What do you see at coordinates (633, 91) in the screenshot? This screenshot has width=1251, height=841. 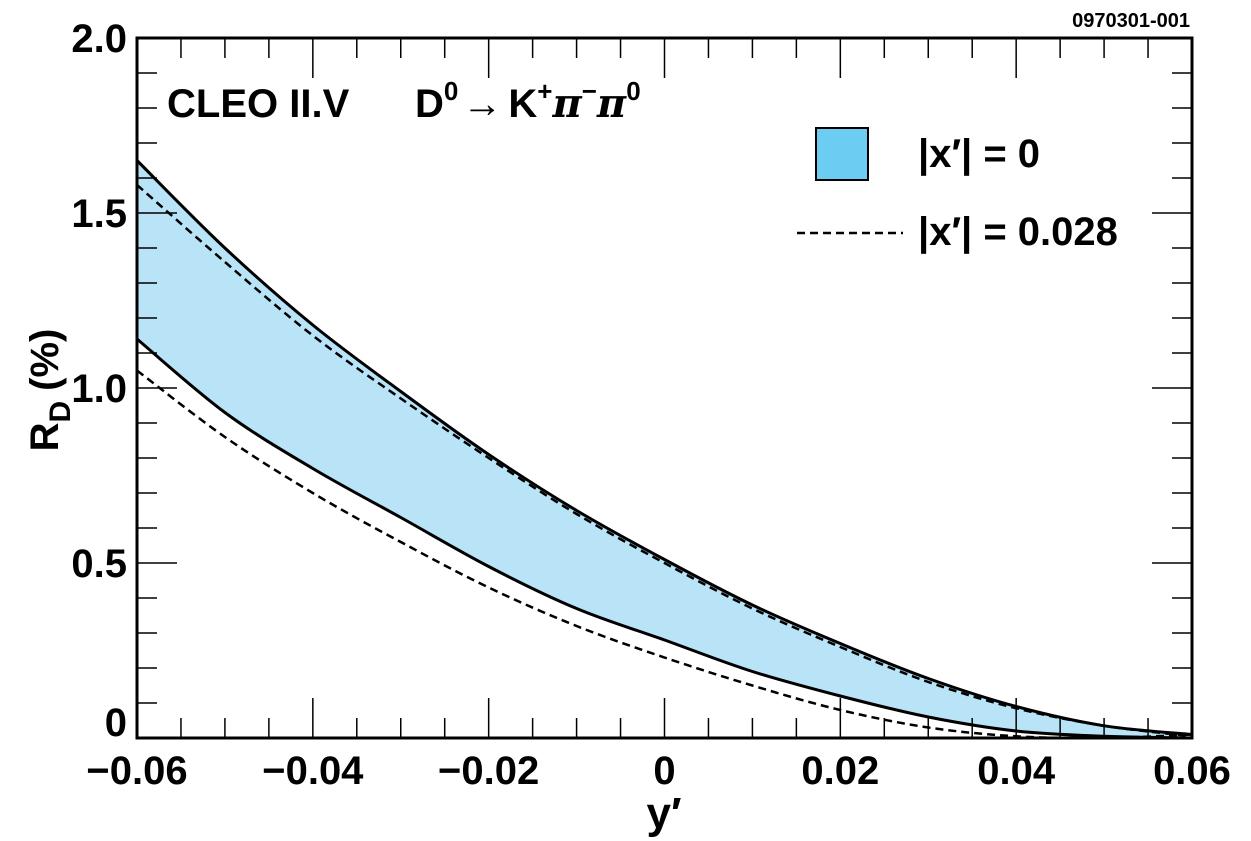 I see `decay-pion2-sup: 0` at bounding box center [633, 91].